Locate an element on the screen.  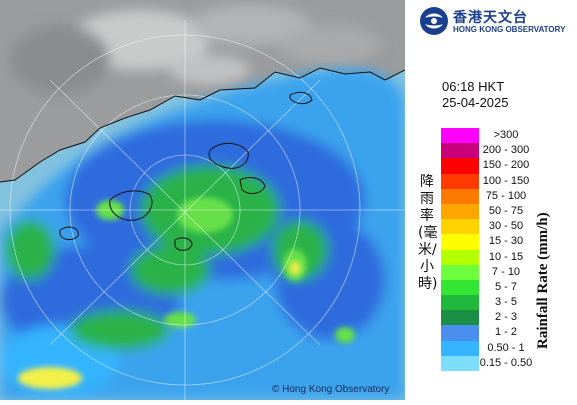
legend-label: 7 - 10 is located at coordinates (506, 271).